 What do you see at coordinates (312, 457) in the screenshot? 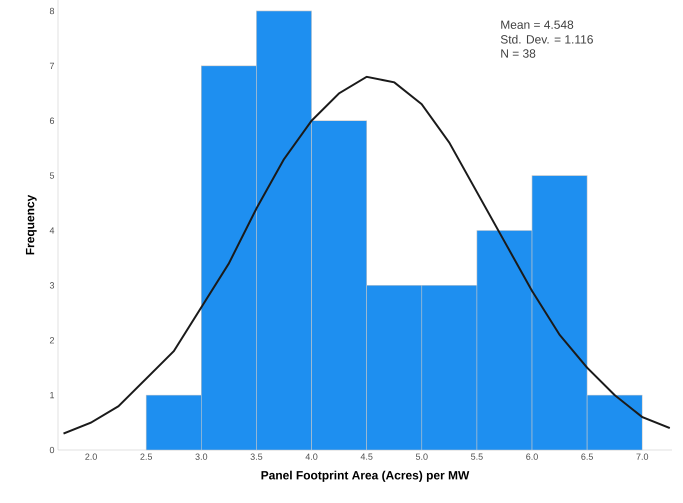
I see `x-tick-label: 4.0` at bounding box center [312, 457].